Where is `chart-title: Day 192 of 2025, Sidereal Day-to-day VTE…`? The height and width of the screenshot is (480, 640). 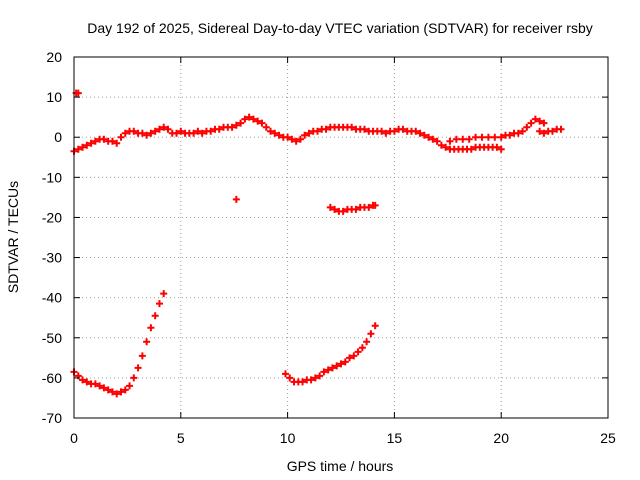 chart-title: Day 192 of 2025, Sidereal Day-to-day VTE… is located at coordinates (340, 28).